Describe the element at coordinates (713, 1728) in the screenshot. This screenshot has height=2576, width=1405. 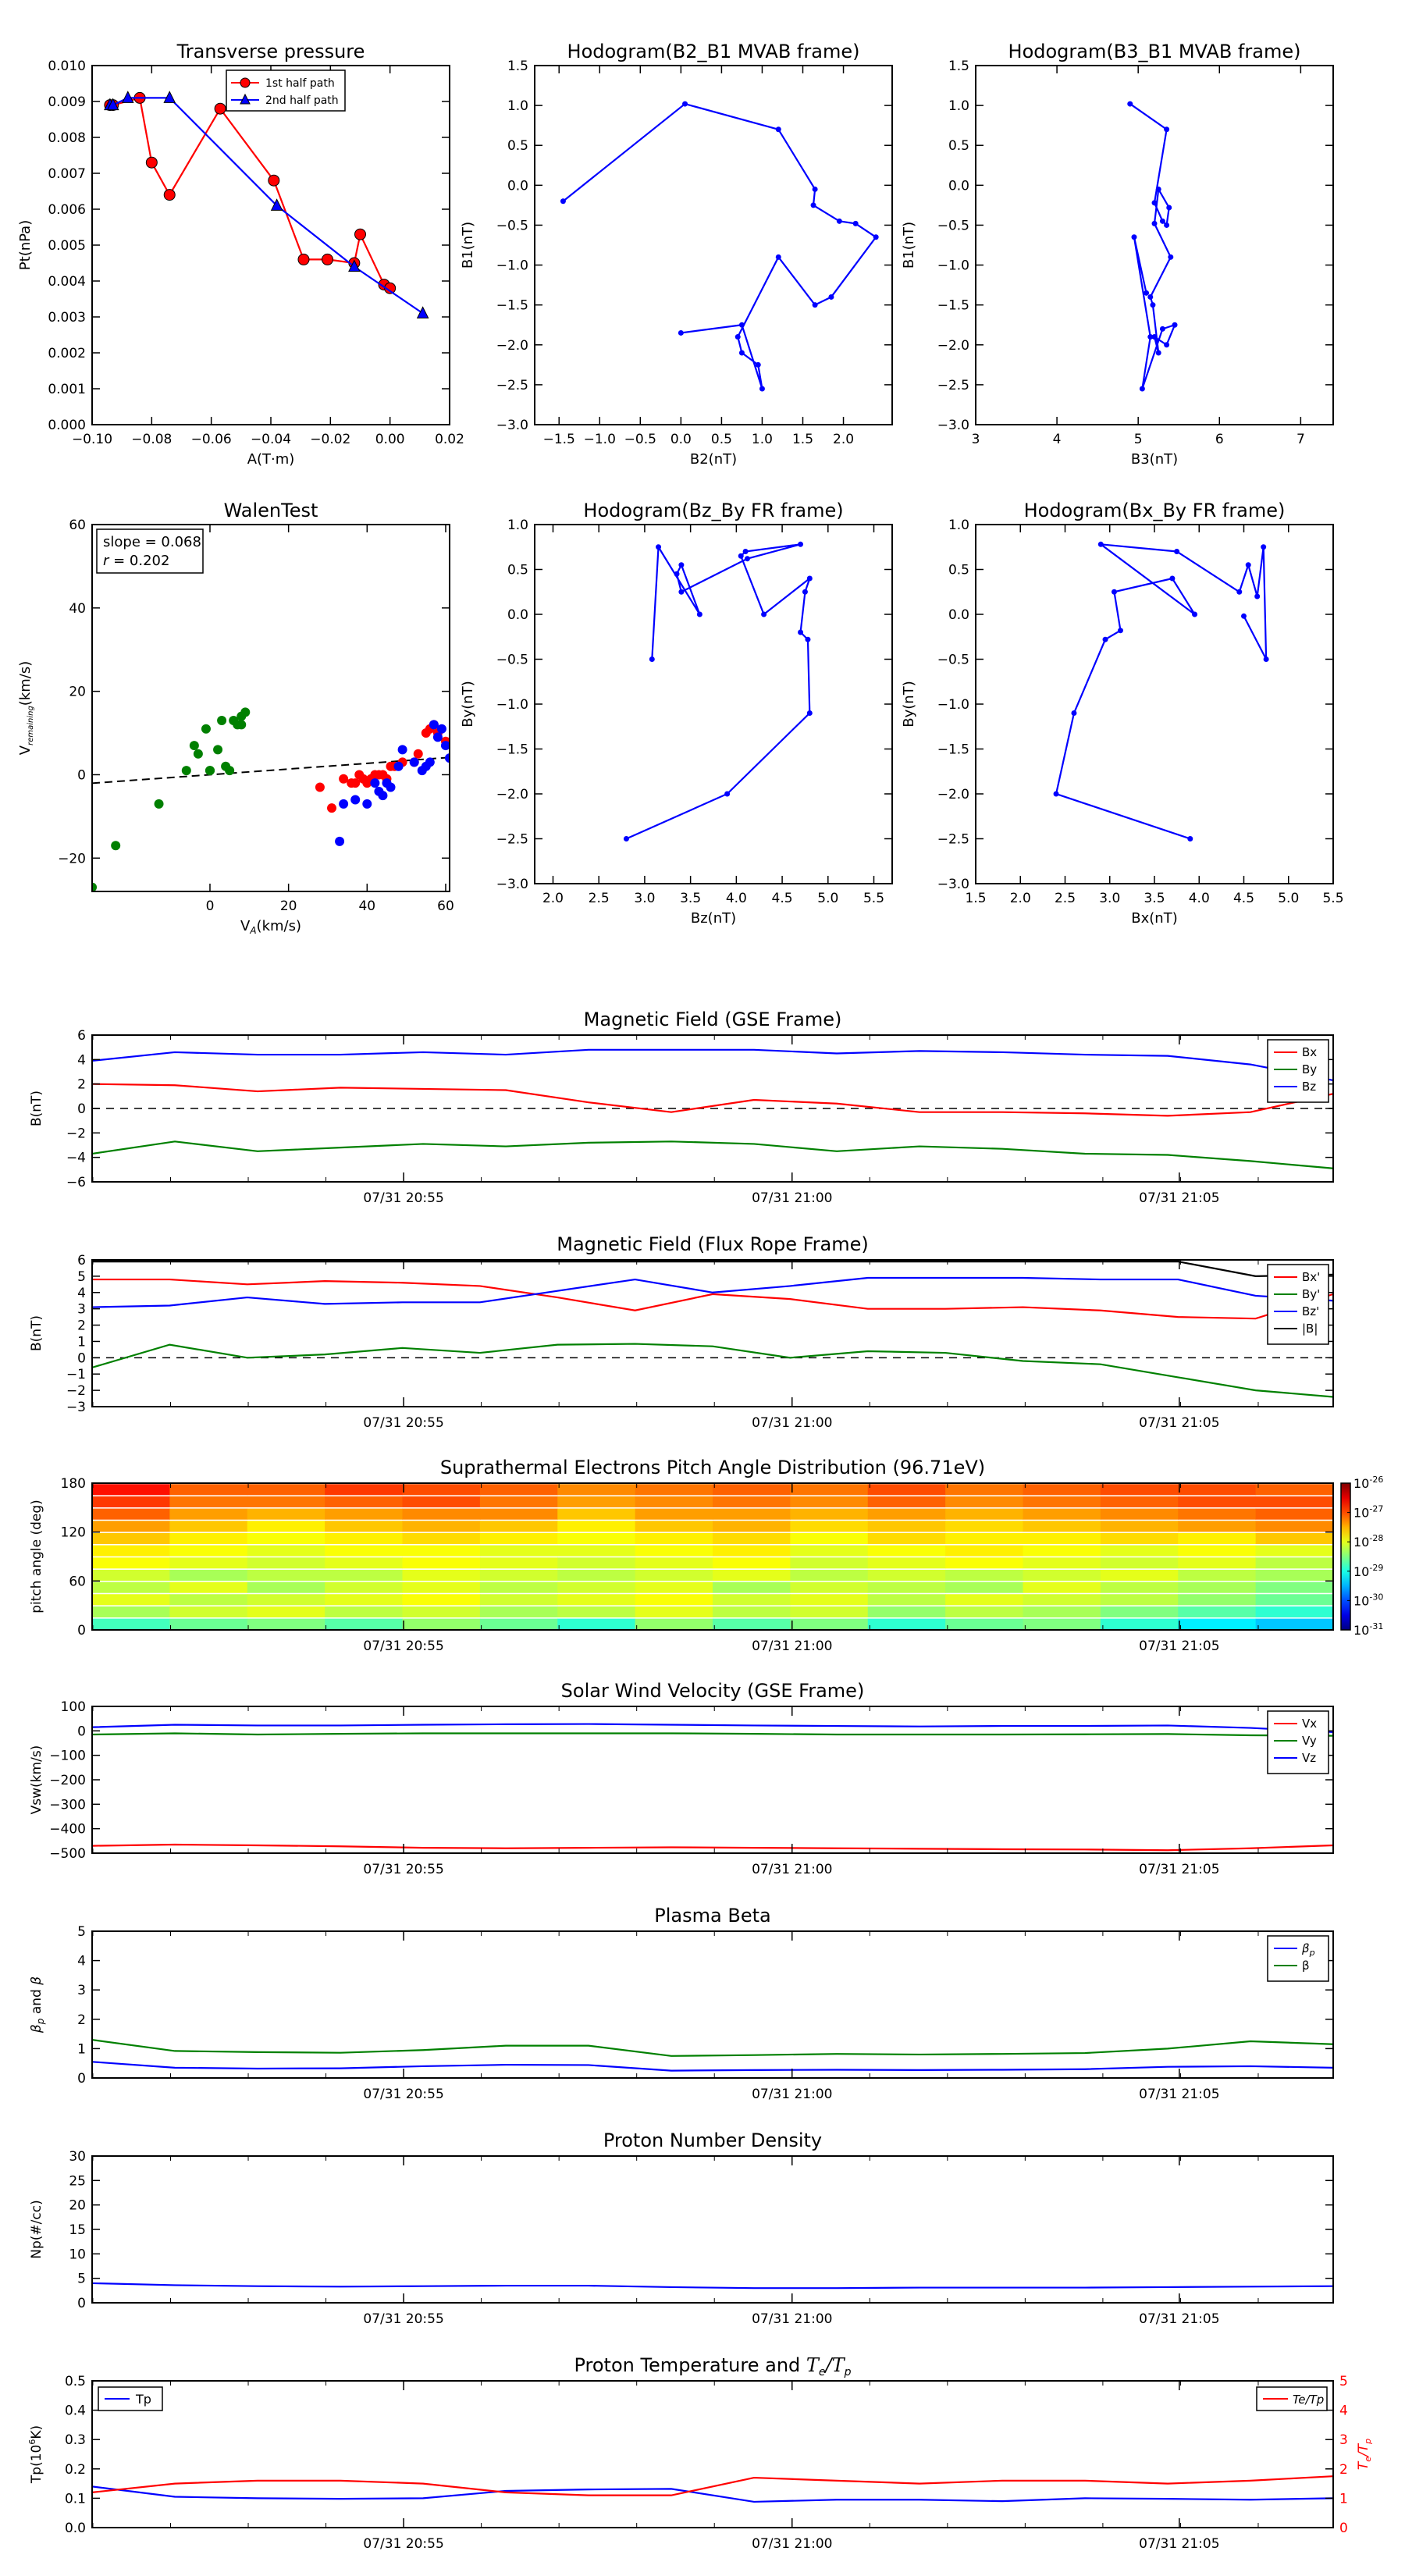
I see `series-line-vz` at that location.